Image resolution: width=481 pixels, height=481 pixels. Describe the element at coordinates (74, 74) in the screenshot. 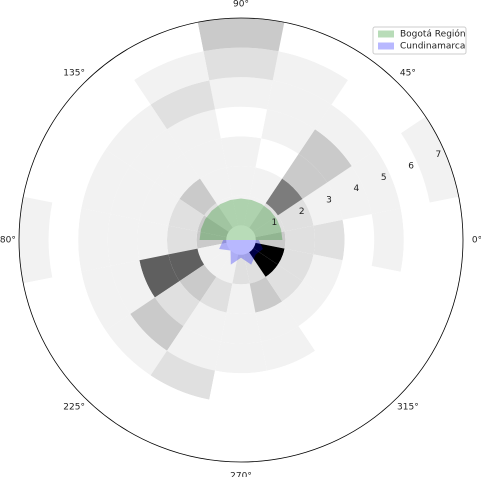

I see `angle-tick-label: 135°` at that location.